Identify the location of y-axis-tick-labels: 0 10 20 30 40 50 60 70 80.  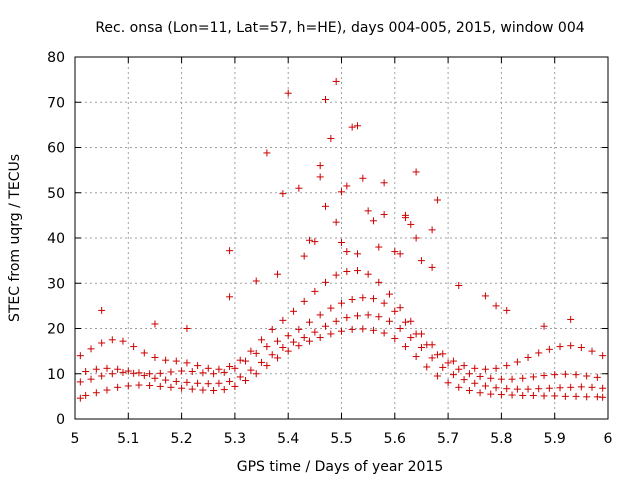
(56, 239).